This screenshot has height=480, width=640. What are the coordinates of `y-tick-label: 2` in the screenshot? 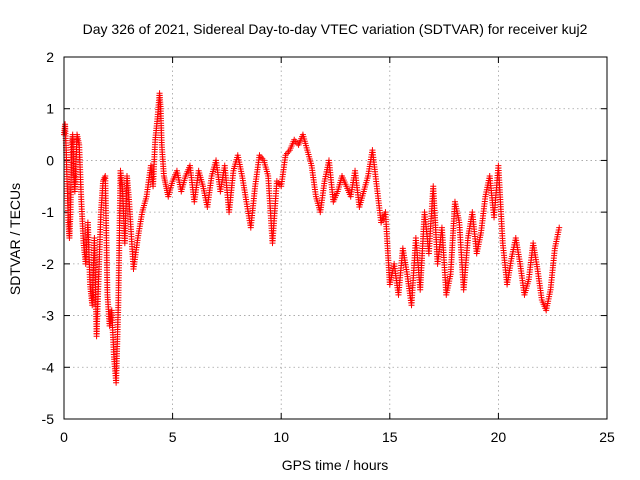 It's located at (50, 57).